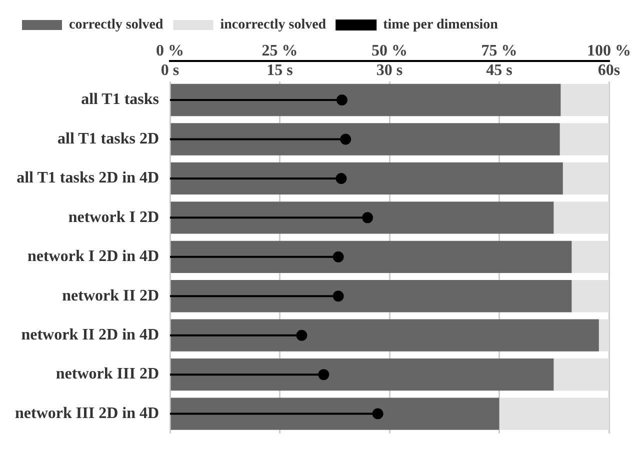 Image resolution: width=639 pixels, height=454 pixels. What do you see at coordinates (273, 25) in the screenshot?
I see `legend-label: incorrectly solved` at bounding box center [273, 25].